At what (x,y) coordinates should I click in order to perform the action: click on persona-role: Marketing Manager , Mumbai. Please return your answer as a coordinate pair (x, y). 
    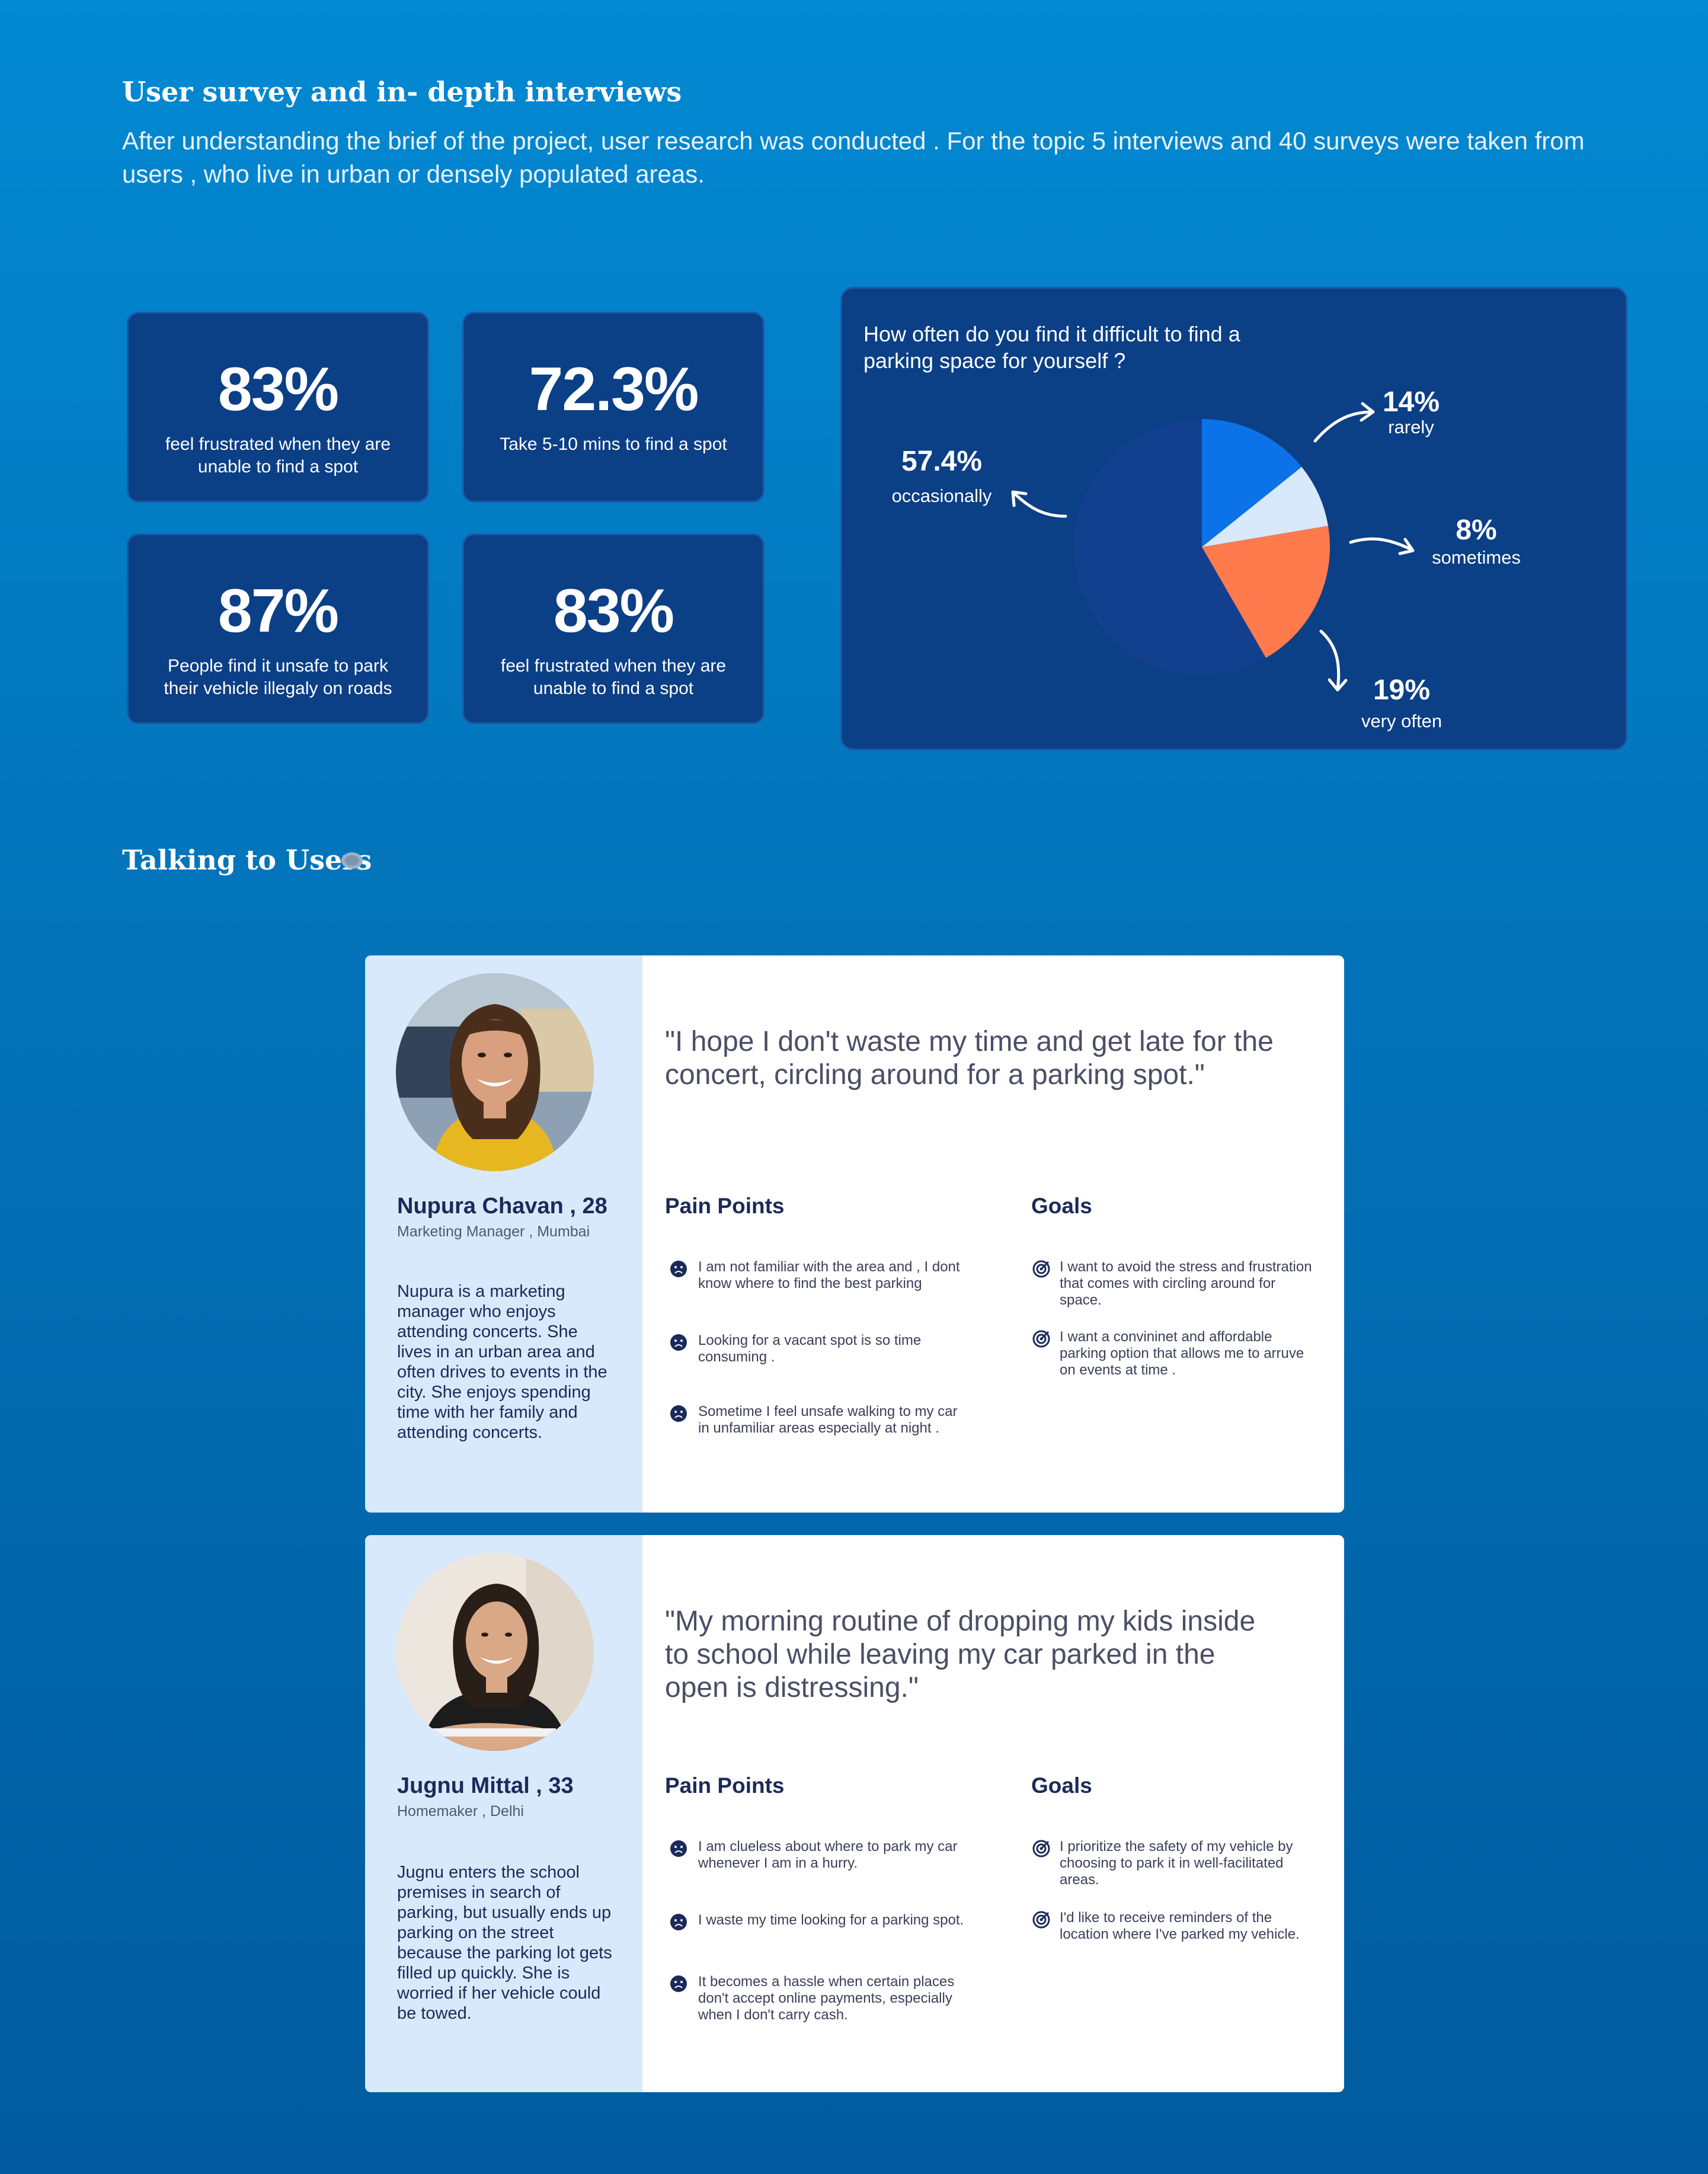
    Looking at the image, I should click on (493, 1231).